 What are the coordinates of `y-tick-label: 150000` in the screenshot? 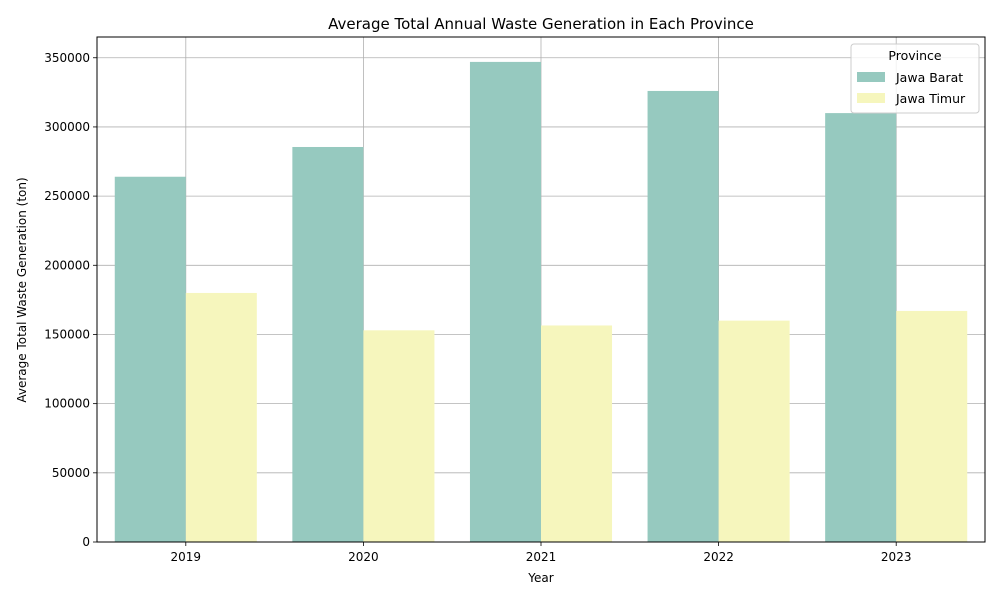 It's located at (67, 334).